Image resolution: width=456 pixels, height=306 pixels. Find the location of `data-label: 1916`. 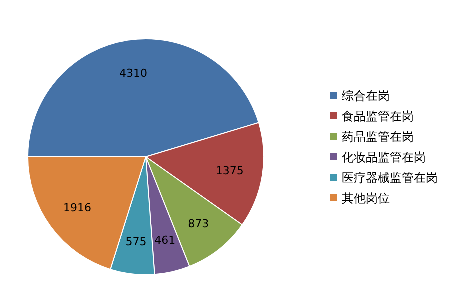

data-label: 1916 is located at coordinates (78, 207).